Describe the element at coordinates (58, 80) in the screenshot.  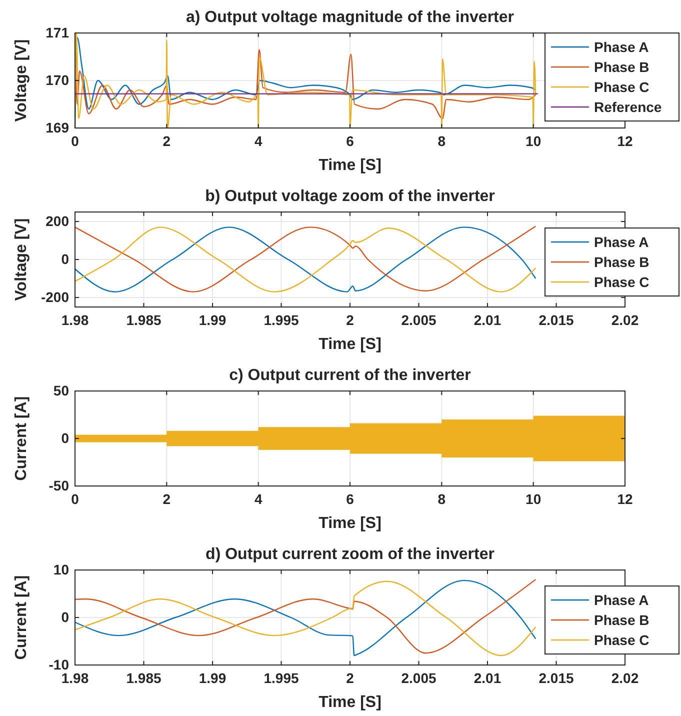
I see `y-tick-label: 170` at that location.